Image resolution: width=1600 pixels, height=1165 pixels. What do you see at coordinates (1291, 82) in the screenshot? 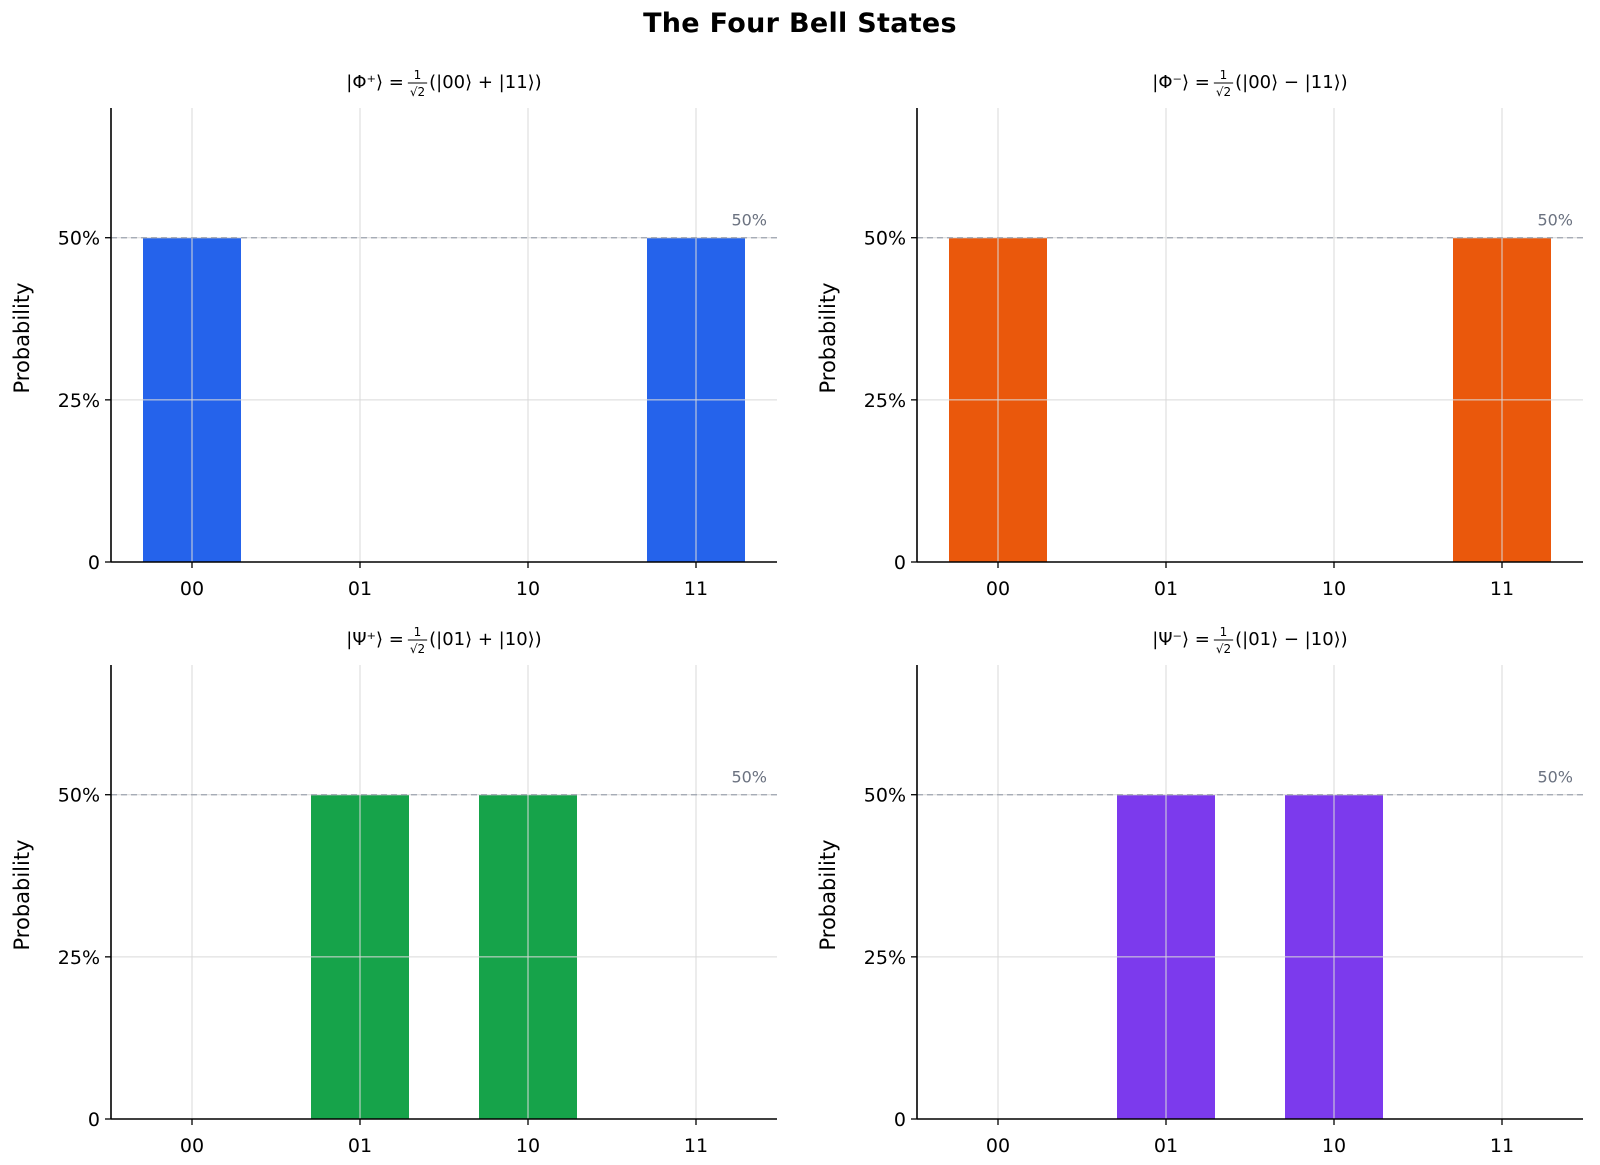
I see `panel-title-suffix: (|00⟩ − |11⟩)` at bounding box center [1291, 82].